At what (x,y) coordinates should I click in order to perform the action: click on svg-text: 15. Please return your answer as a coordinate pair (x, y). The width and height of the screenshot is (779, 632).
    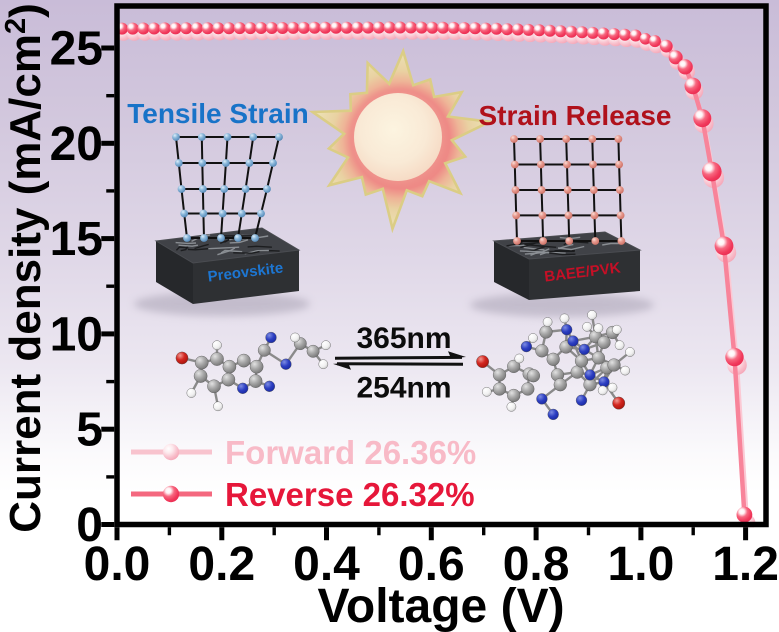
    Looking at the image, I should click on (76, 239).